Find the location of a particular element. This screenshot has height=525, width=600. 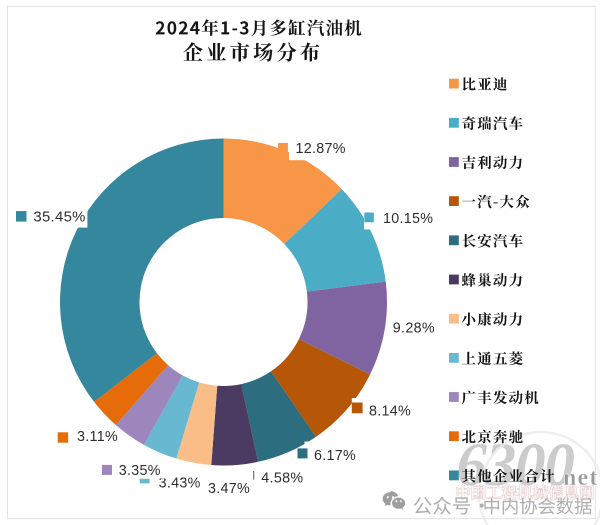

svg-text: 4.58% is located at coordinates (282, 478).